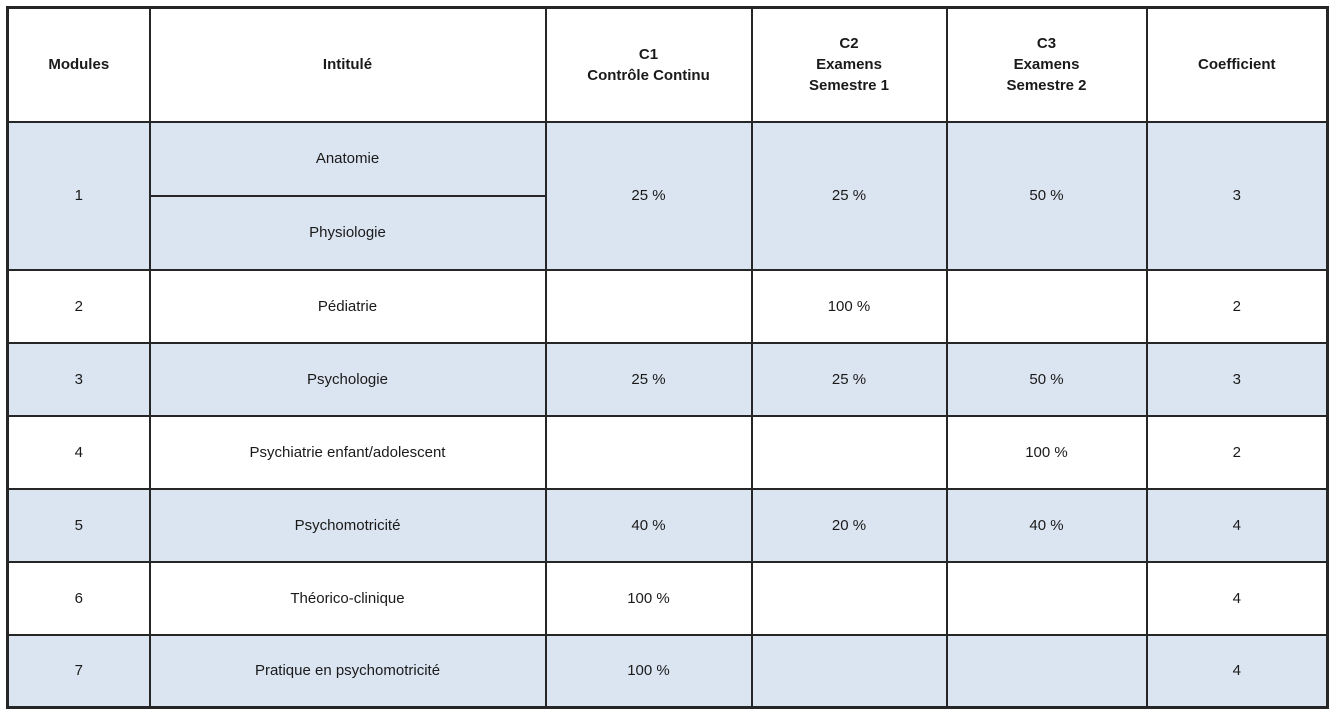 The width and height of the screenshot is (1334, 722). What do you see at coordinates (347, 525) in the screenshot?
I see `intitule-cell: Psychomotricité` at bounding box center [347, 525].